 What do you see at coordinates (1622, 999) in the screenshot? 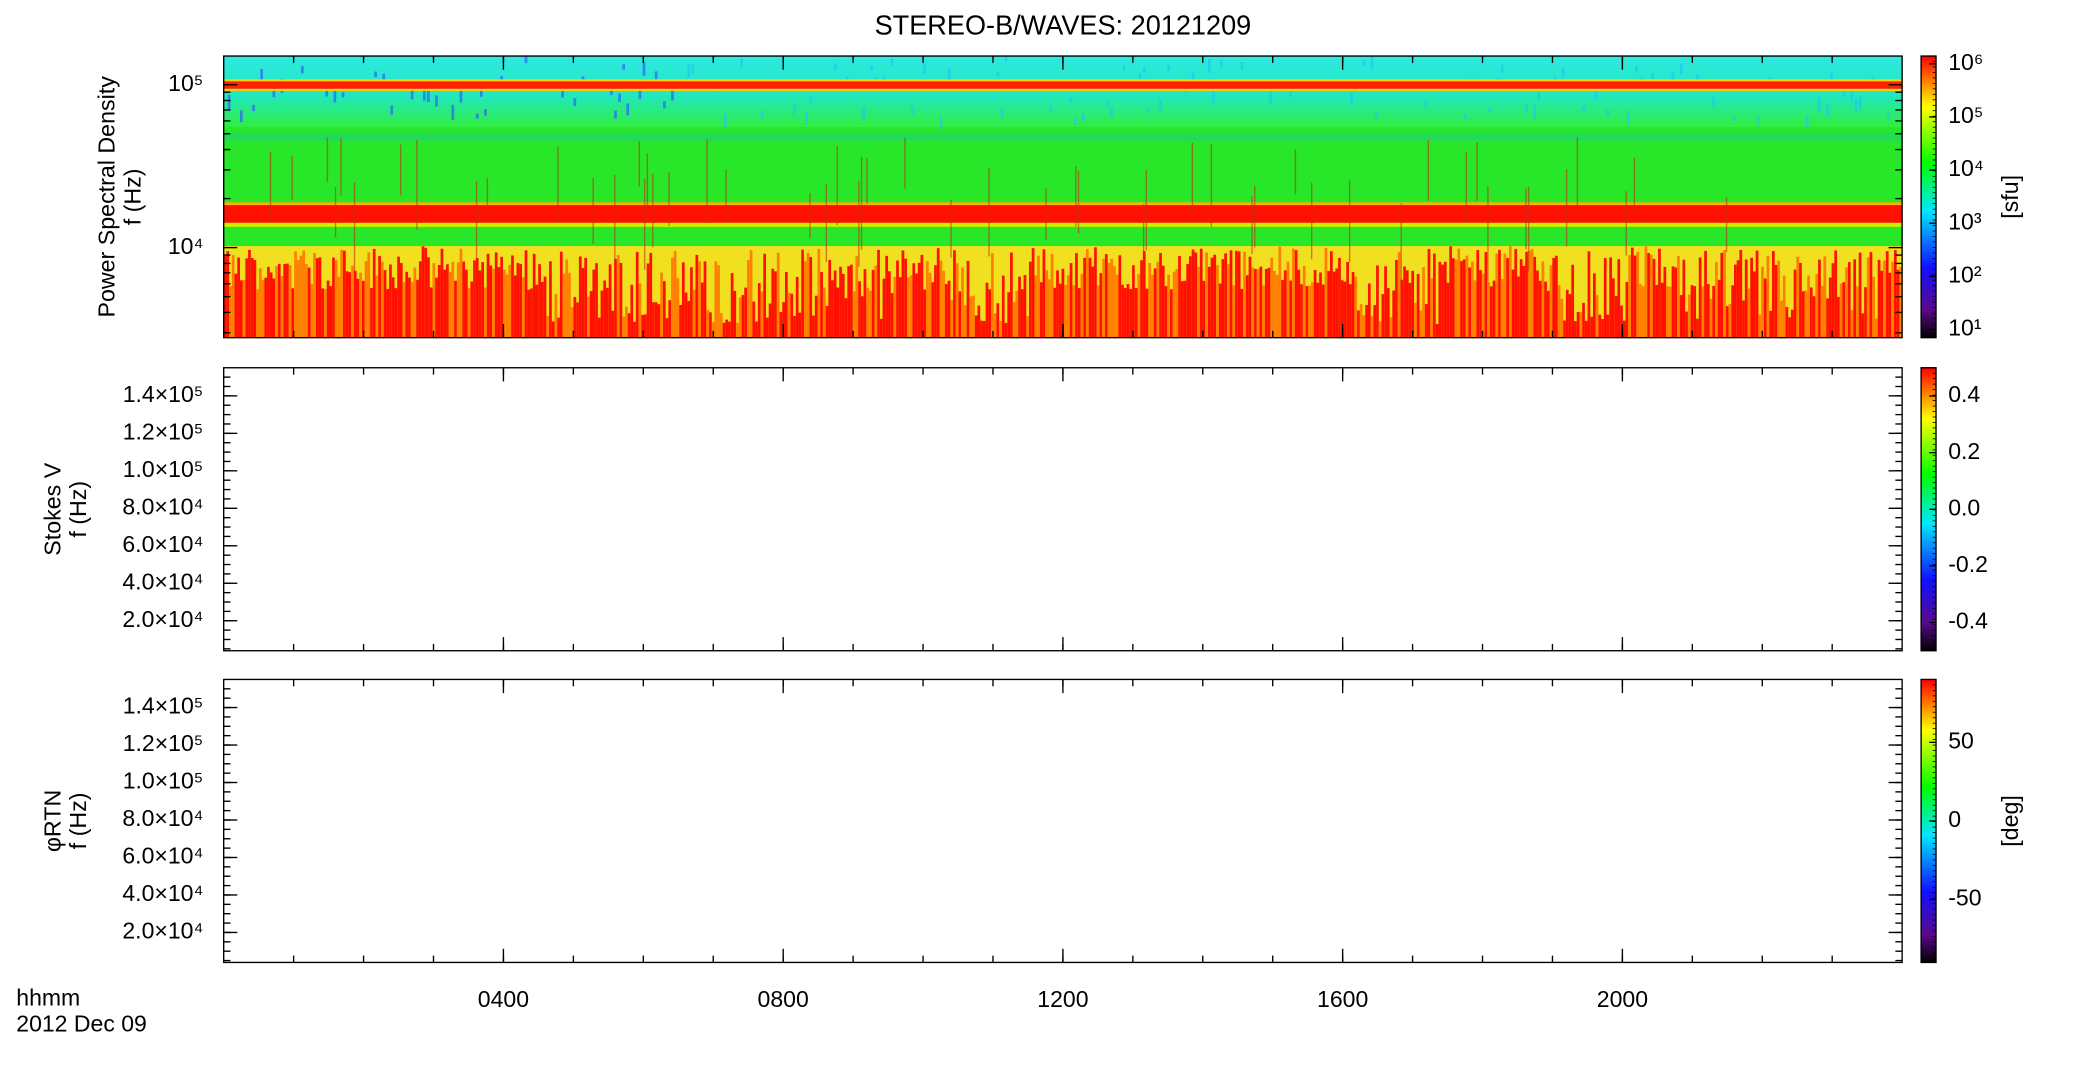
I see `x-tick-label: 2000` at bounding box center [1622, 999].